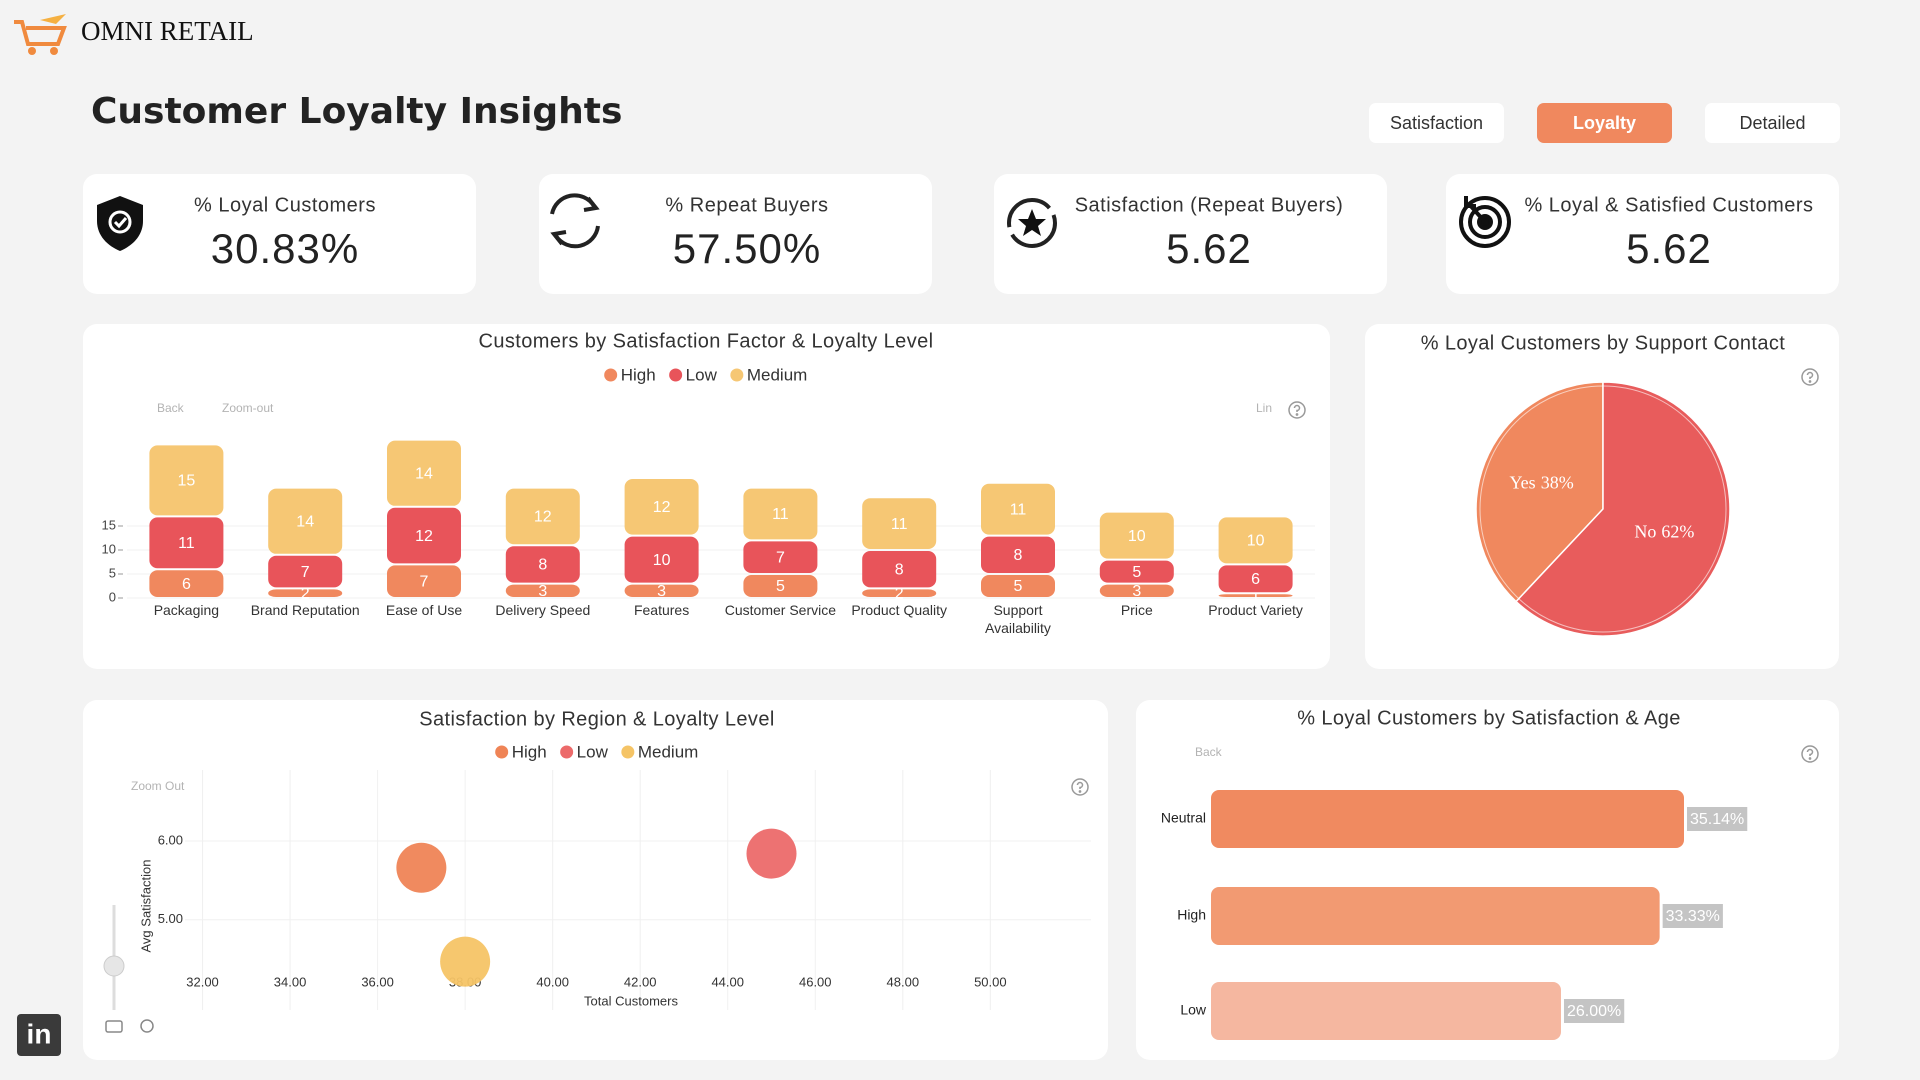  What do you see at coordinates (145, 906) in the screenshot?
I see `y-axis-label: Avg Satisfaction` at bounding box center [145, 906].